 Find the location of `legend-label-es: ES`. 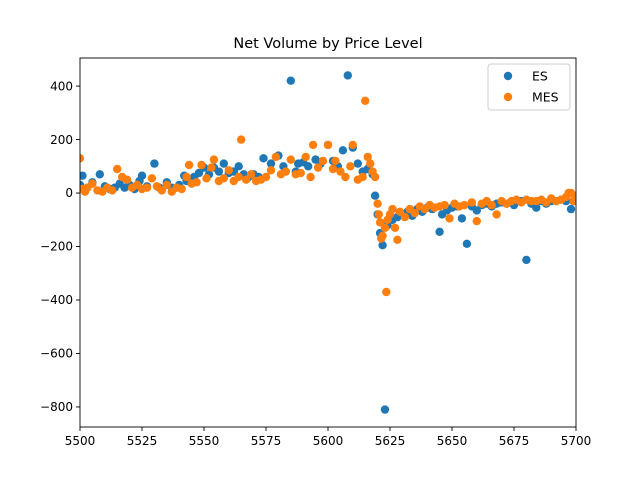

legend-label-es: ES is located at coordinates (540, 76).